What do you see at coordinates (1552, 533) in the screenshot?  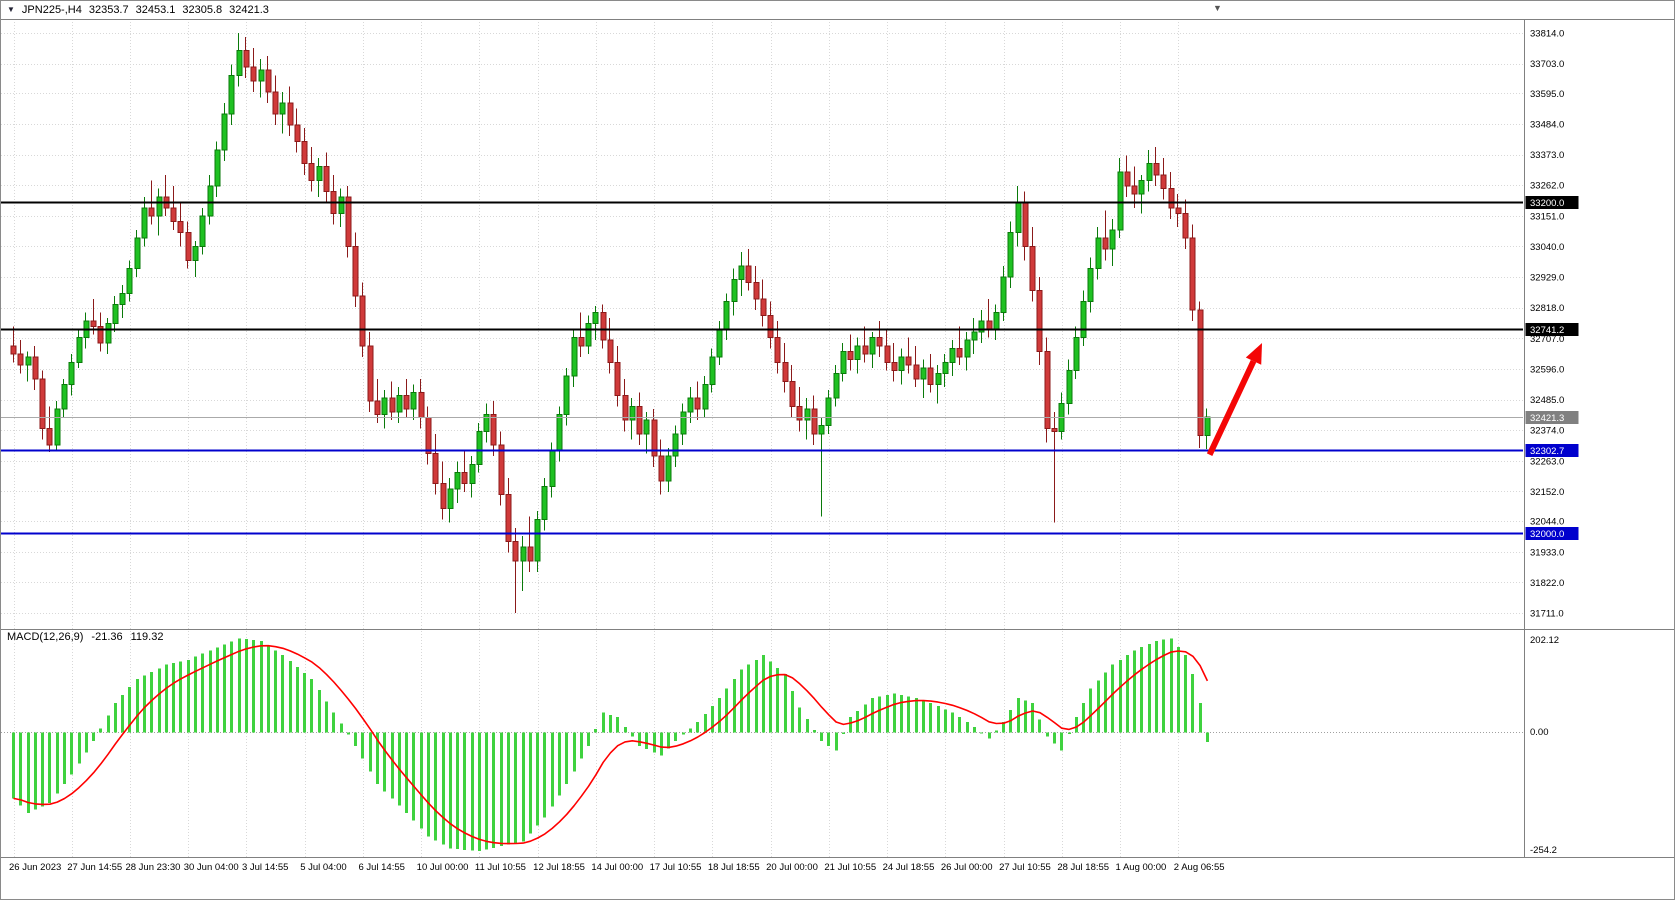 I see `price-badge` at bounding box center [1552, 533].